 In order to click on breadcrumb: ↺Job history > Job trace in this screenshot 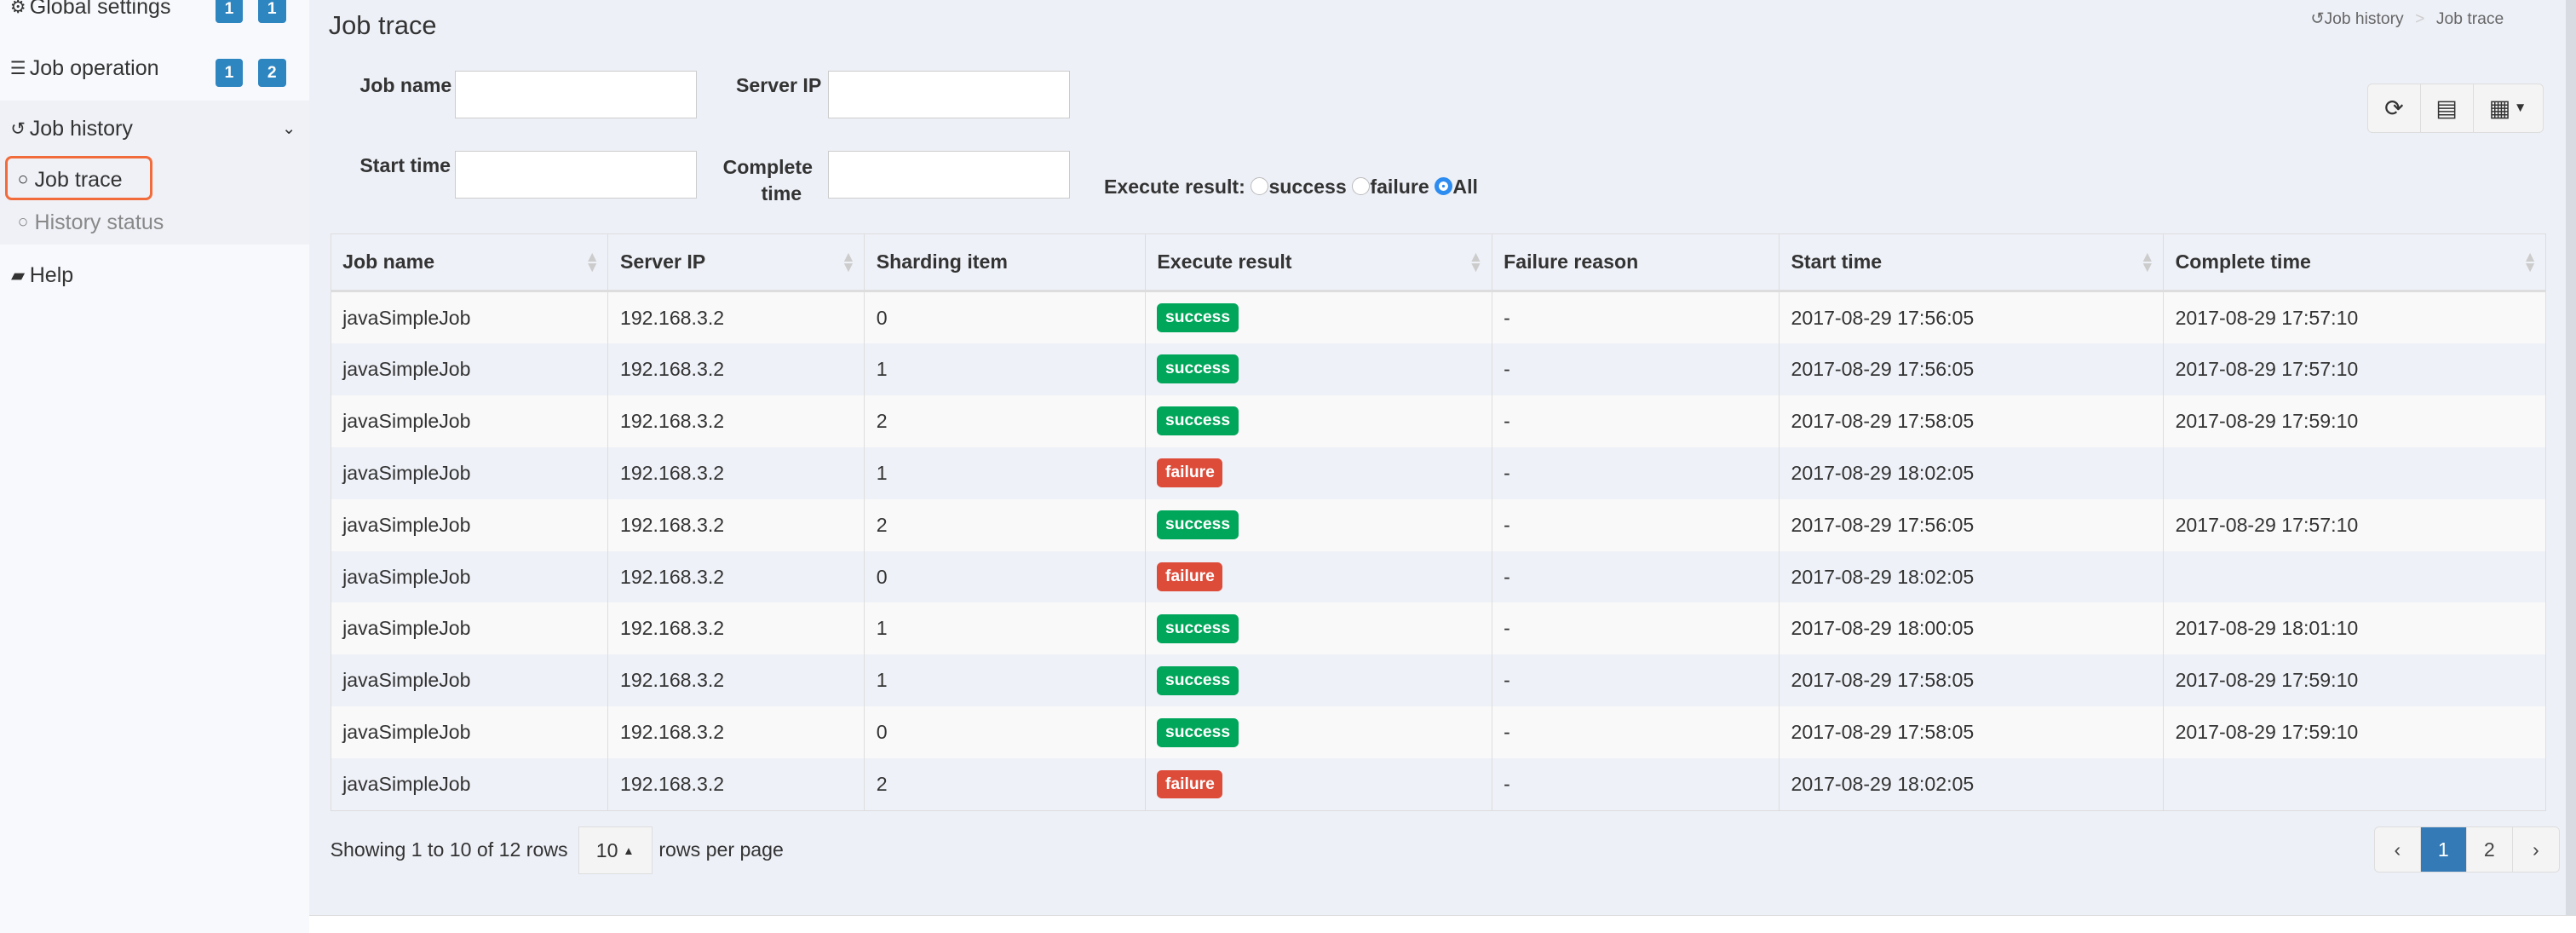, I will do `click(2407, 18)`.